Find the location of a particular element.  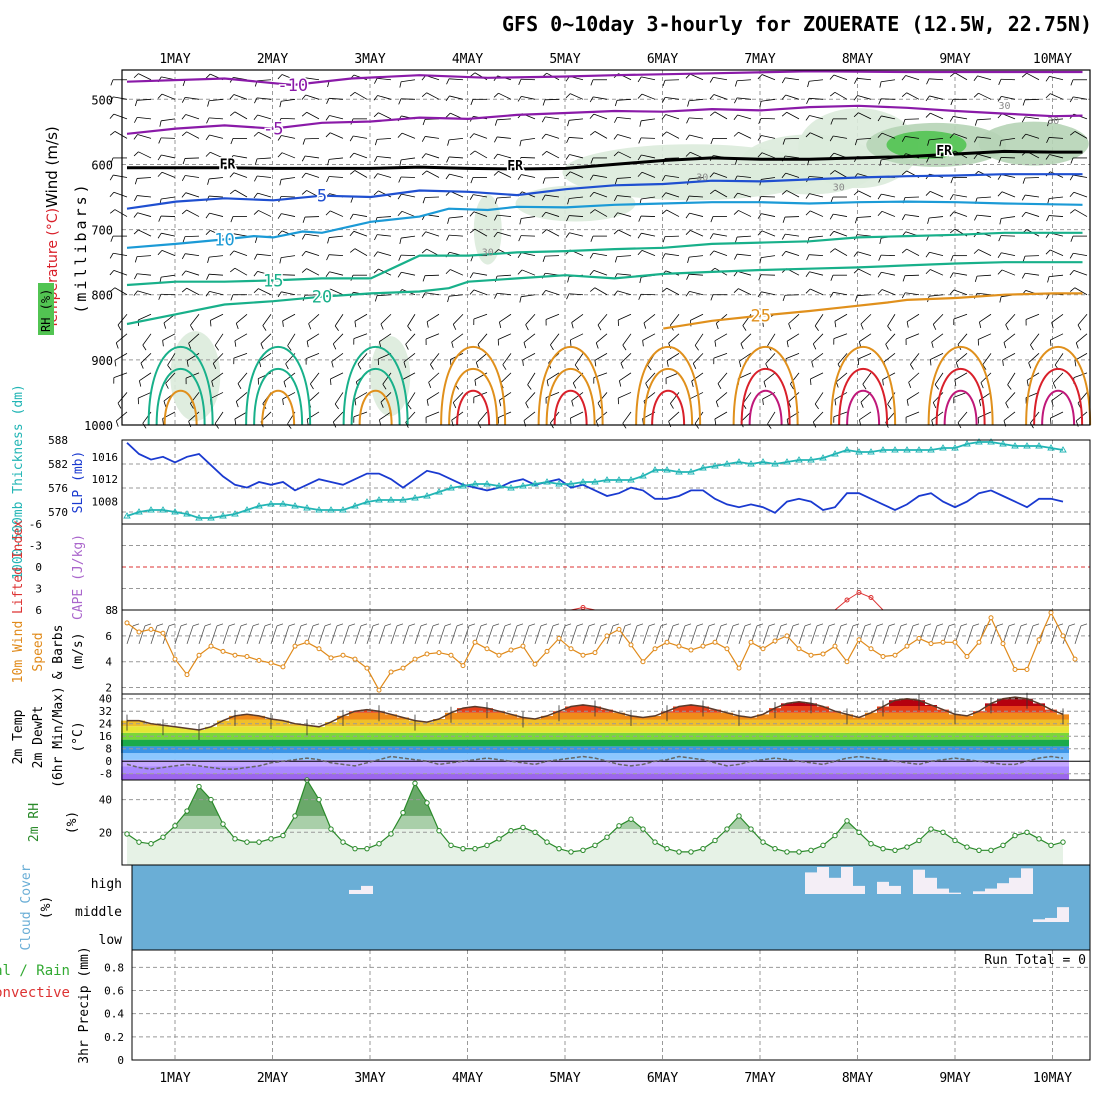

rh-shading is located at coordinates (926, 144).